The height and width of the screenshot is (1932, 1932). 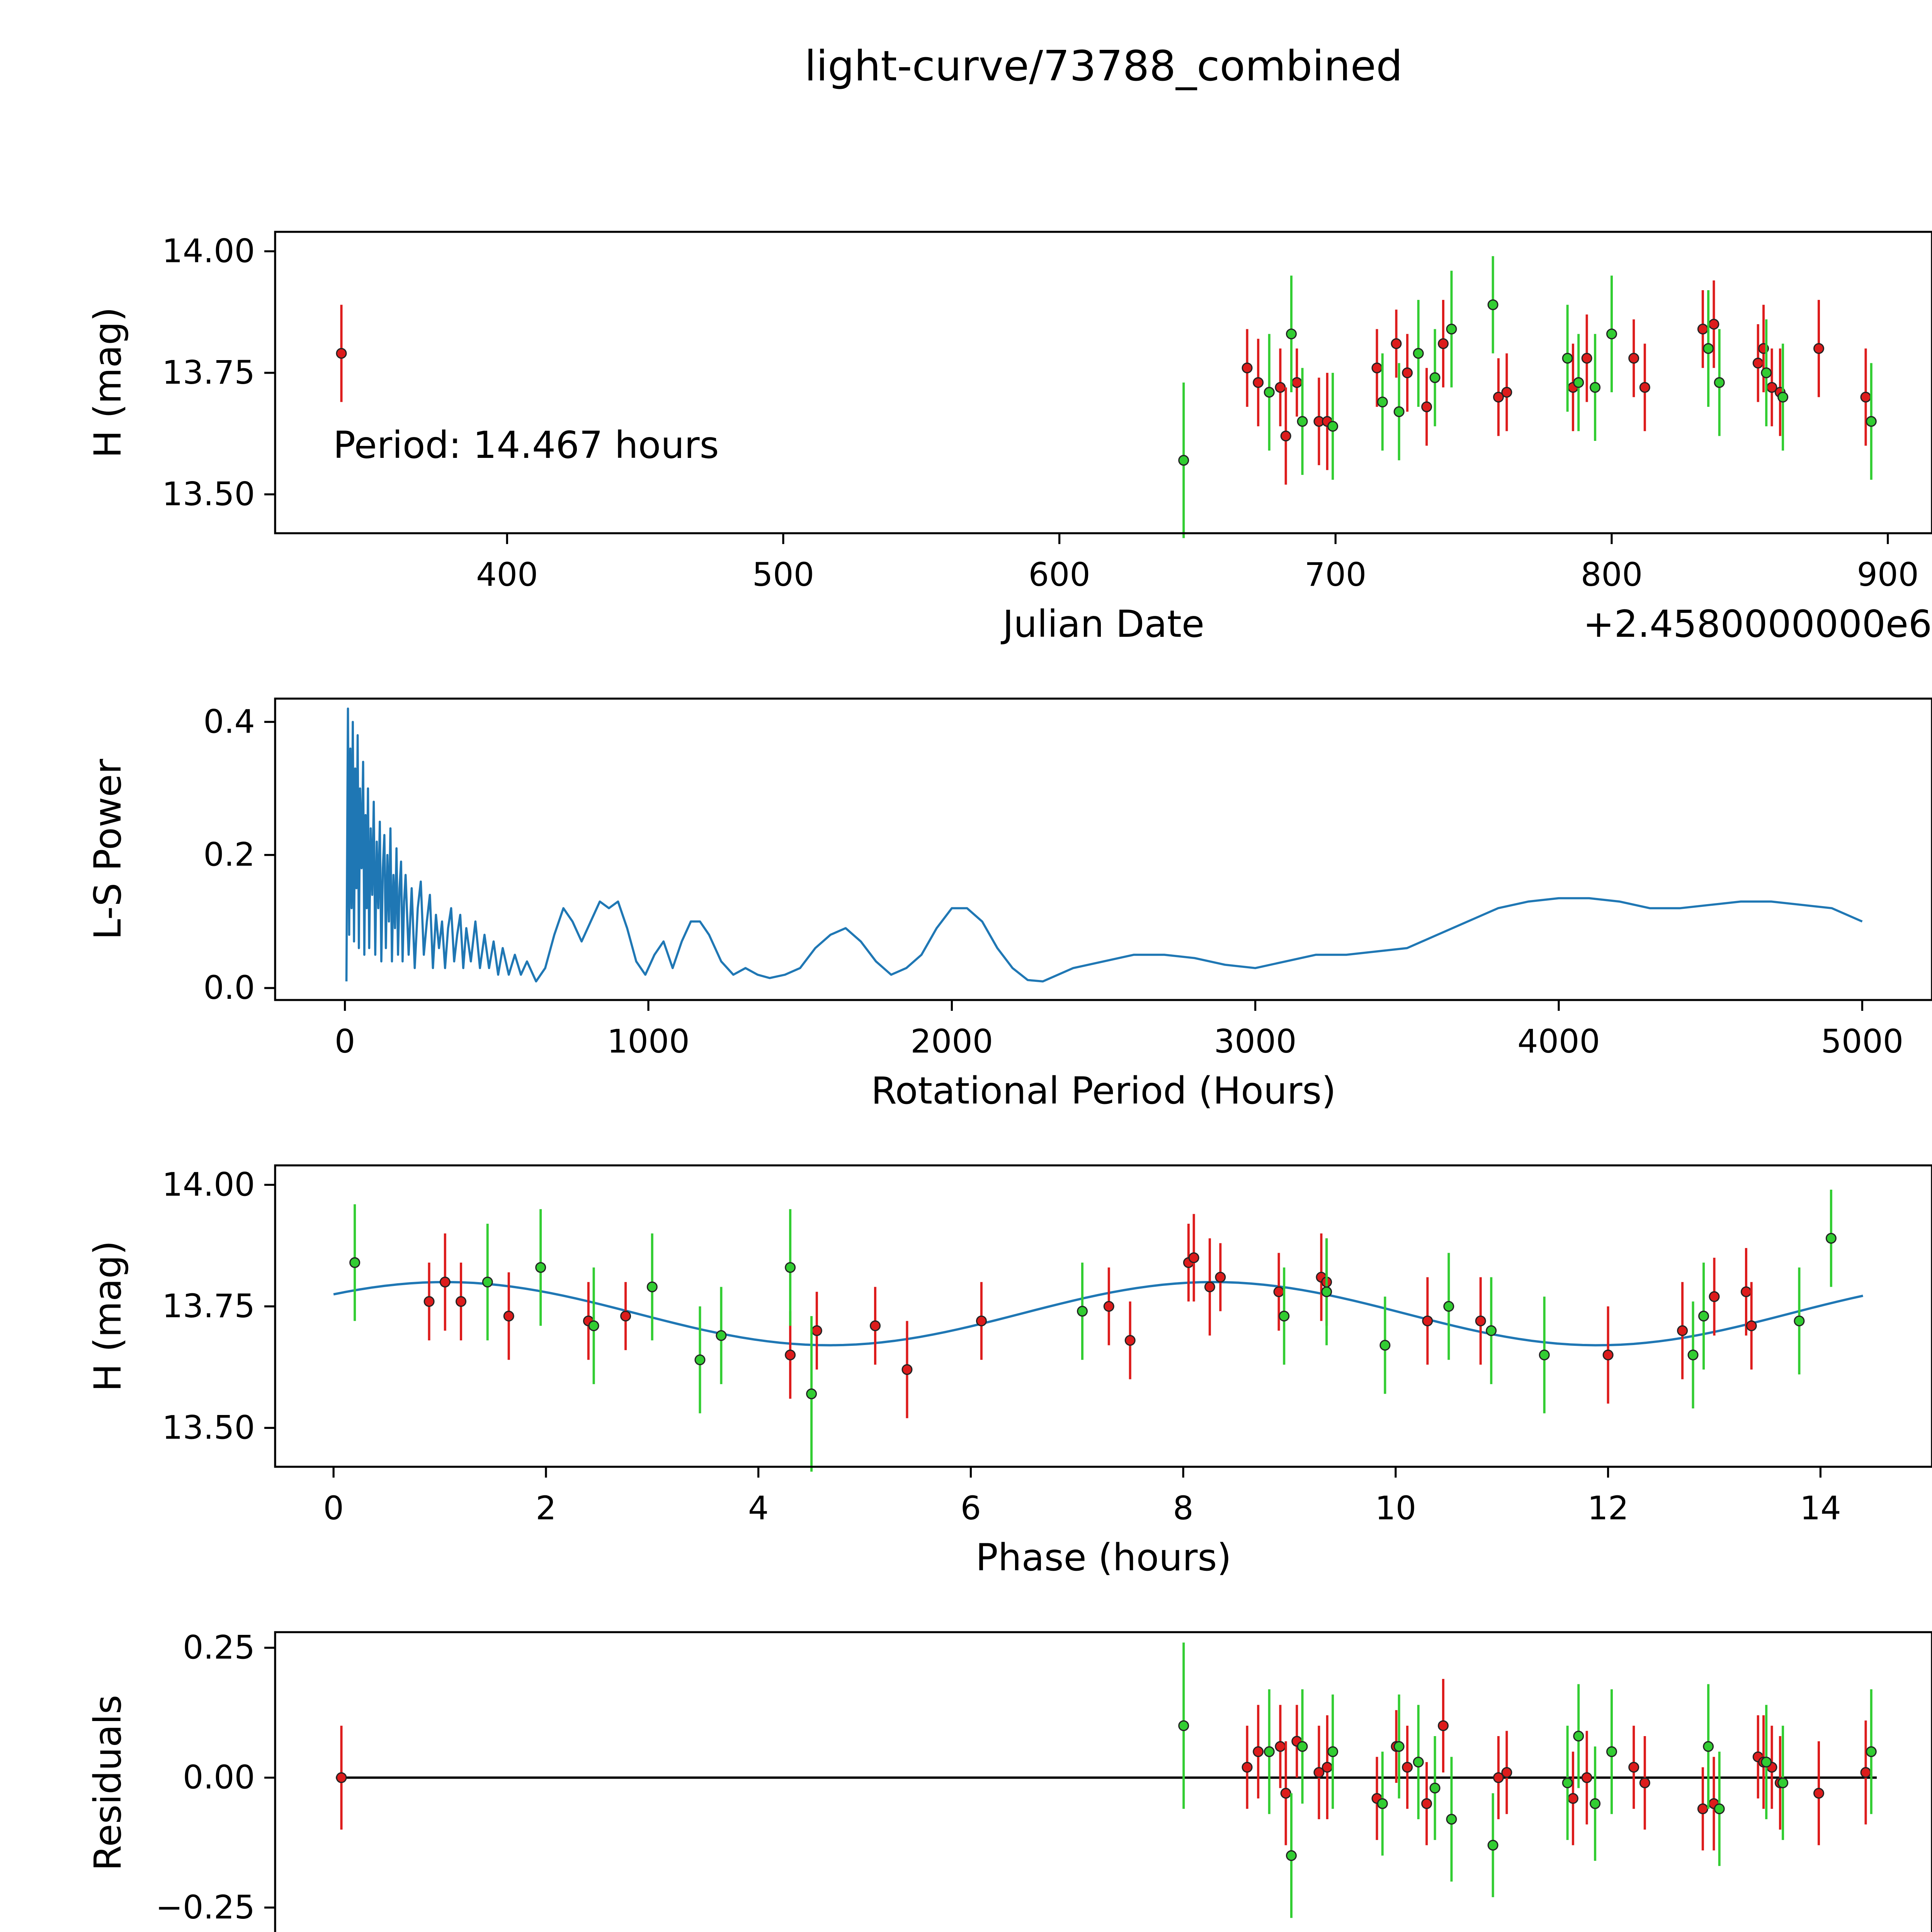 What do you see at coordinates (1559, 1041) in the screenshot?
I see `x-tick-label: 4000` at bounding box center [1559, 1041].